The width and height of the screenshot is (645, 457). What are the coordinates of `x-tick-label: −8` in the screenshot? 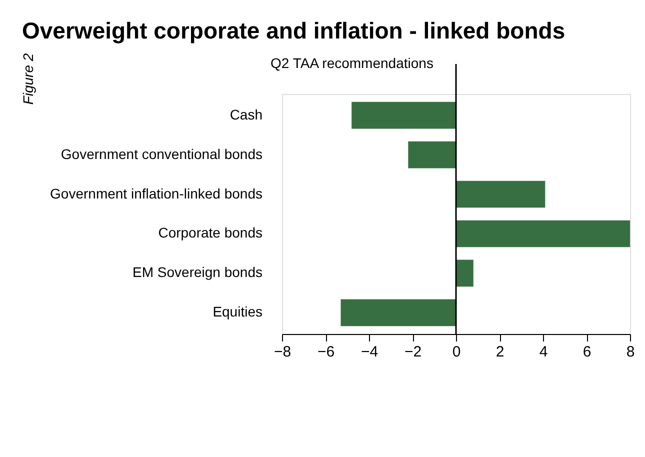 It's located at (283, 352).